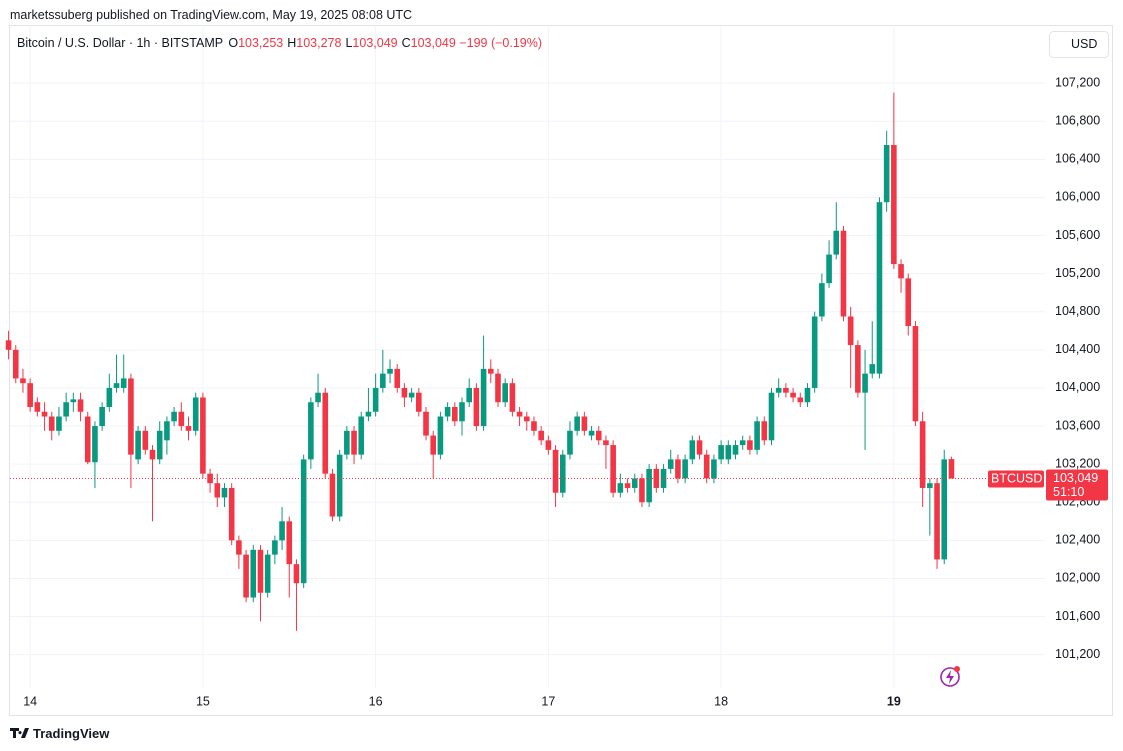  I want to click on x-tick-label: 18, so click(721, 701).